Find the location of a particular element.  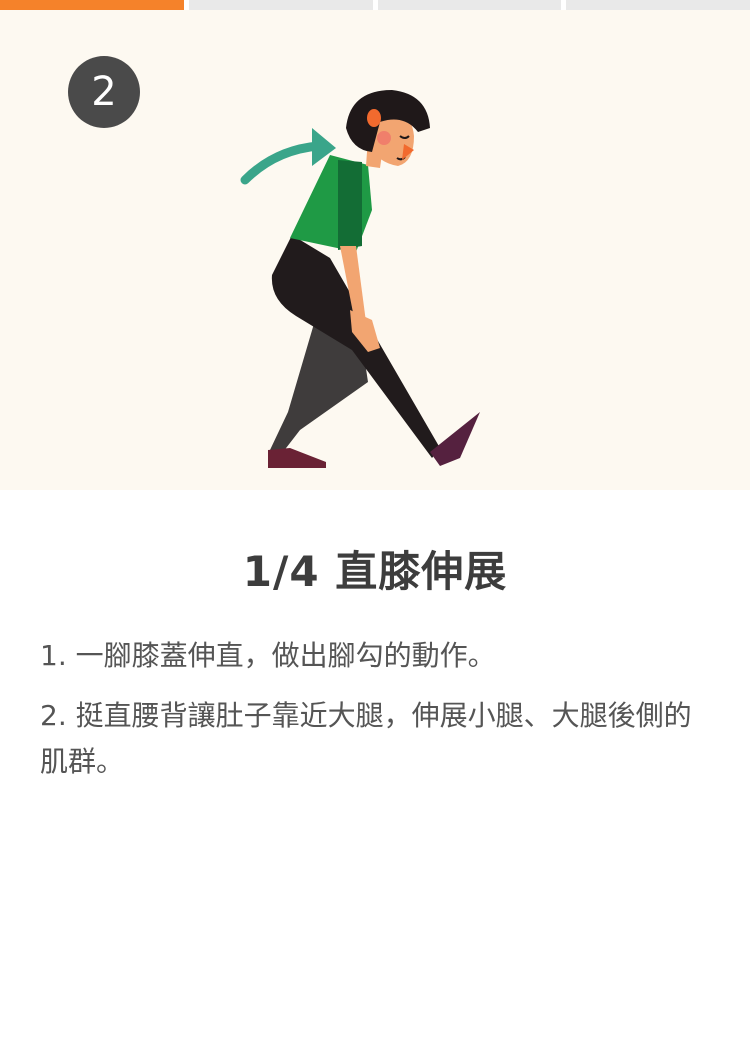

woman-hamstring-stretch-illustration is located at coordinates (360, 279).